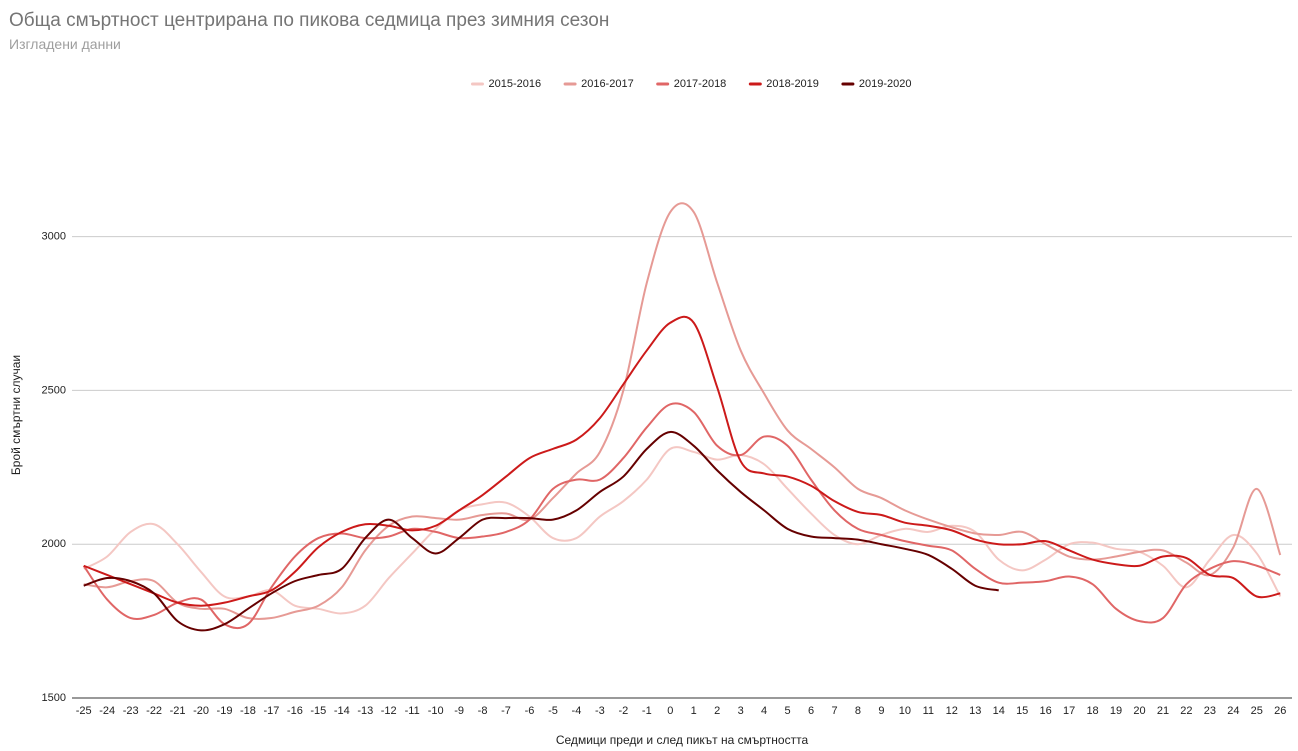 Image resolution: width=1298 pixels, height=751 pixels. Describe the element at coordinates (694, 711) in the screenshot. I see `x-tick-label: 1` at that location.